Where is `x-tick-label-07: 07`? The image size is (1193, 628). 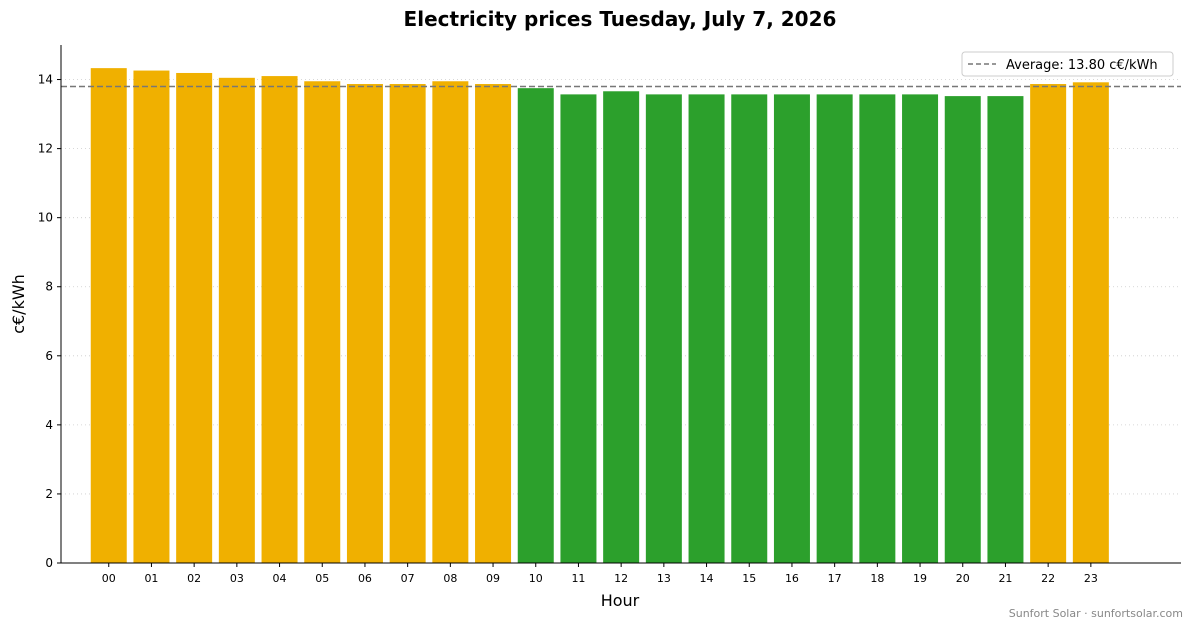
x-tick-label-07: 07 is located at coordinates (408, 578).